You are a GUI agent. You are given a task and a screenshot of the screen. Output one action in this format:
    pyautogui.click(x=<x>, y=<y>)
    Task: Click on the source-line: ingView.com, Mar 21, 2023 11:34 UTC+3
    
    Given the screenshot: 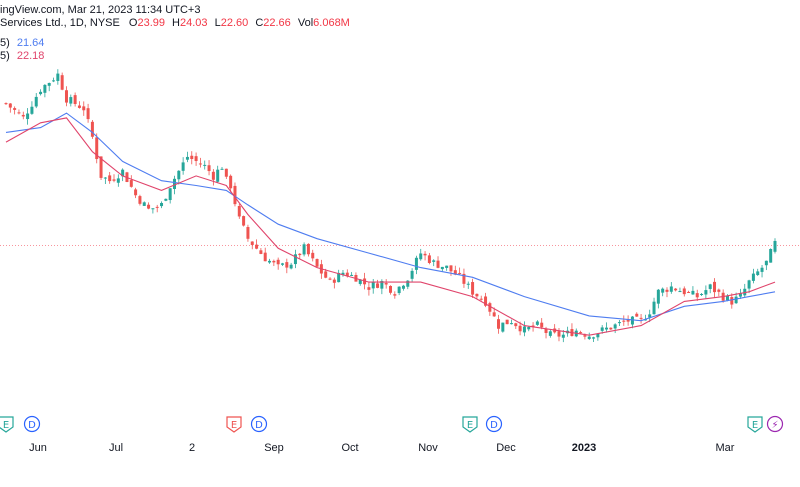 What is the action you would take?
    pyautogui.click(x=100, y=10)
    